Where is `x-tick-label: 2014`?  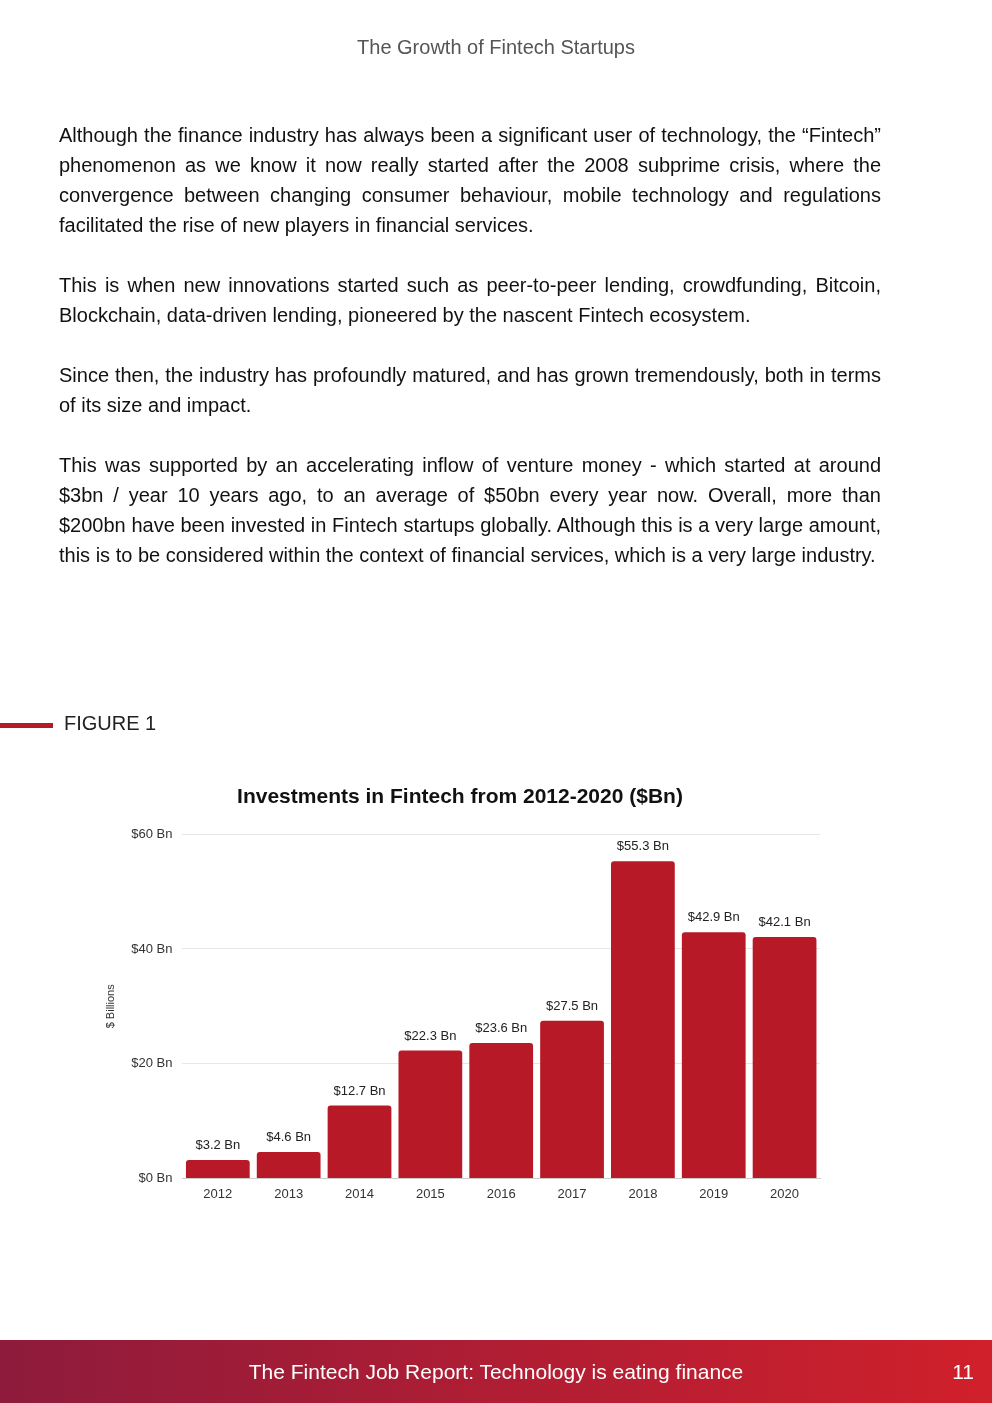 x-tick-label: 2014 is located at coordinates (359, 1193).